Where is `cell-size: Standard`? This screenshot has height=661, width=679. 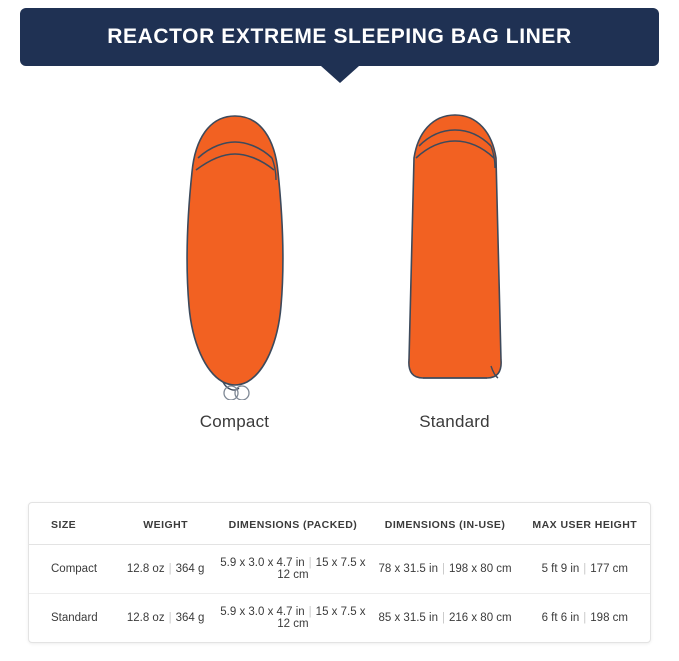
cell-size: Standard is located at coordinates (74, 618).